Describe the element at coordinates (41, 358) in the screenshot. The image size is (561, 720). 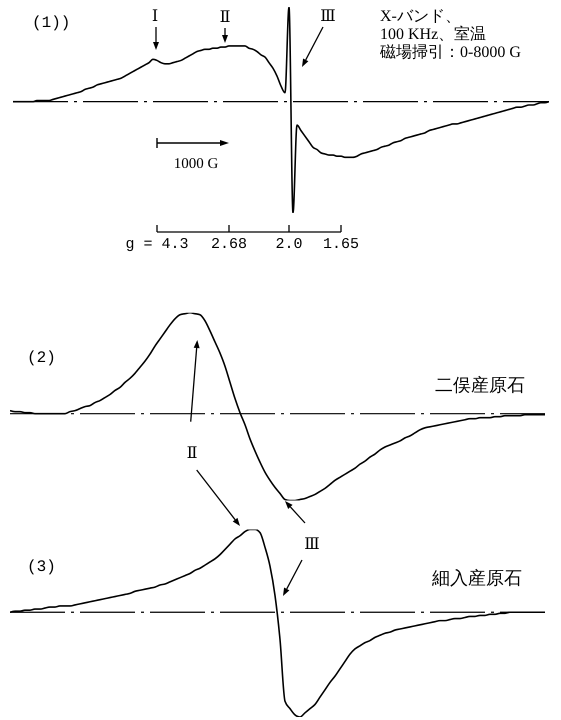
I see `text: (2)` at that location.